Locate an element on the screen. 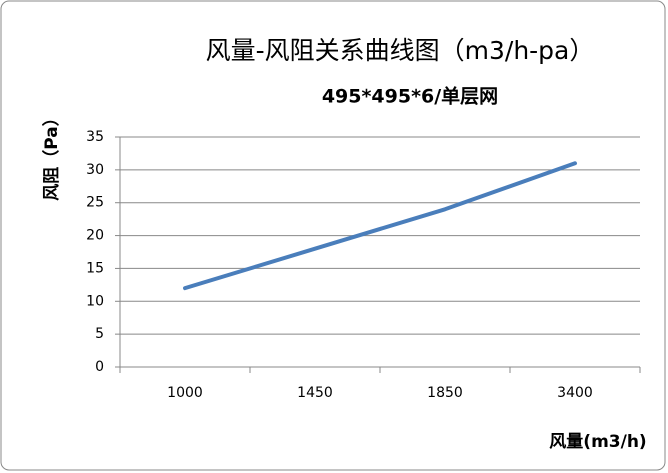 This screenshot has height=473, width=668. chart-subtitle: 495*495*6/单层网 is located at coordinates (410, 96).